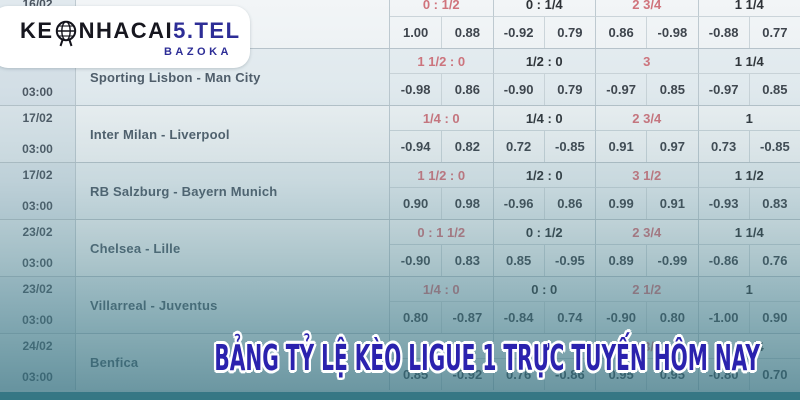  Describe the element at coordinates (569, 260) in the screenshot. I see `odds-value: -0.95` at that location.